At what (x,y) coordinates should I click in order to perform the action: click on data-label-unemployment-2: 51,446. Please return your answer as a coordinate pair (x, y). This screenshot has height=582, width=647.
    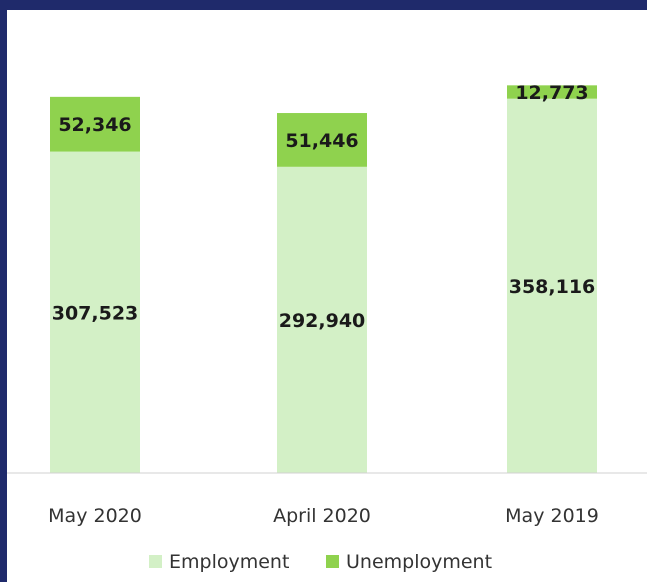
    Looking at the image, I should click on (321, 141).